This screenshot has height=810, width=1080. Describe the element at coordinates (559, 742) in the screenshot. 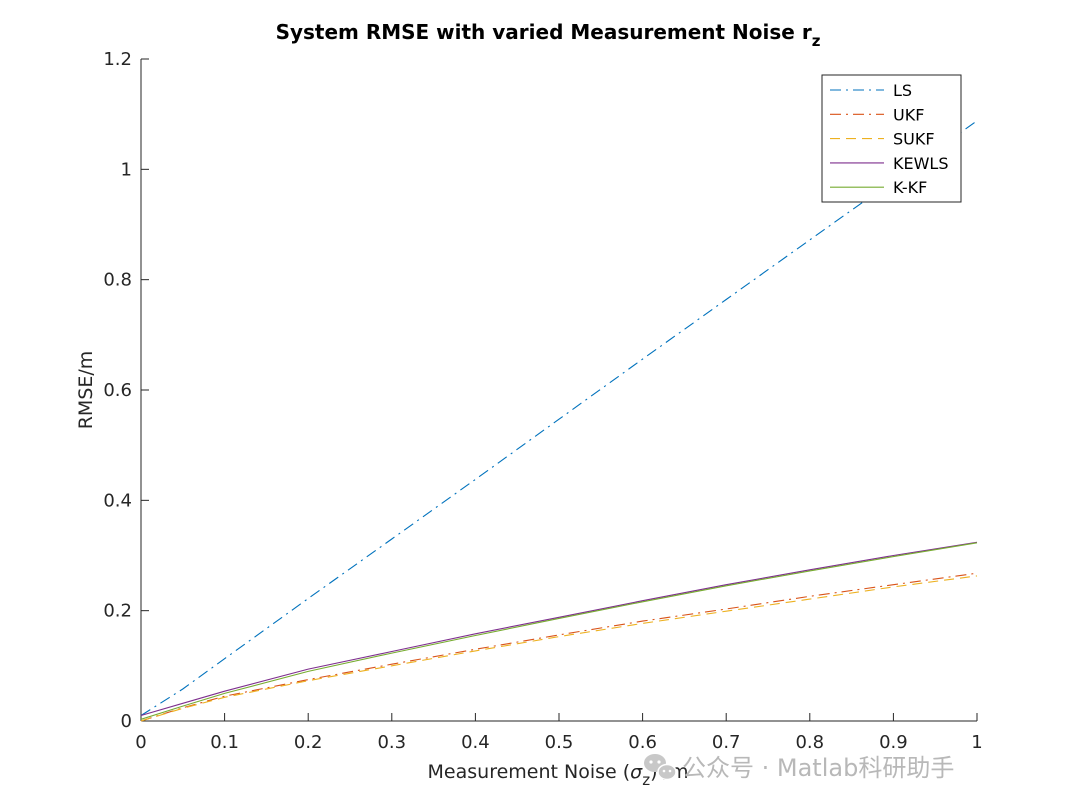

I see `x-tick-label: 0.5` at that location.